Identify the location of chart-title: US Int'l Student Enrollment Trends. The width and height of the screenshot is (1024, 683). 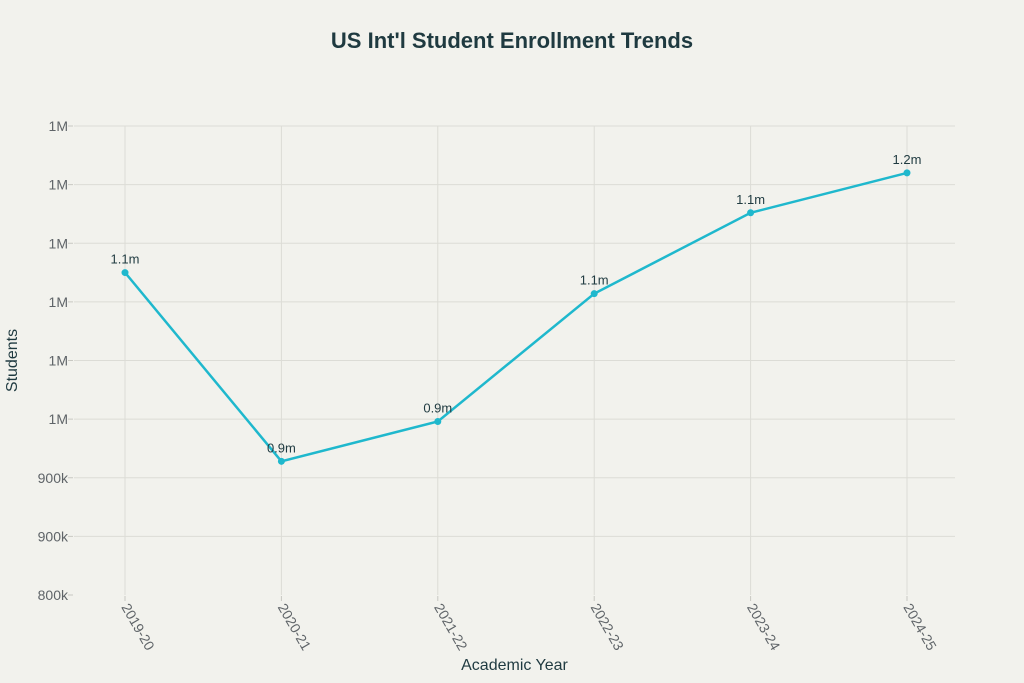
(512, 40).